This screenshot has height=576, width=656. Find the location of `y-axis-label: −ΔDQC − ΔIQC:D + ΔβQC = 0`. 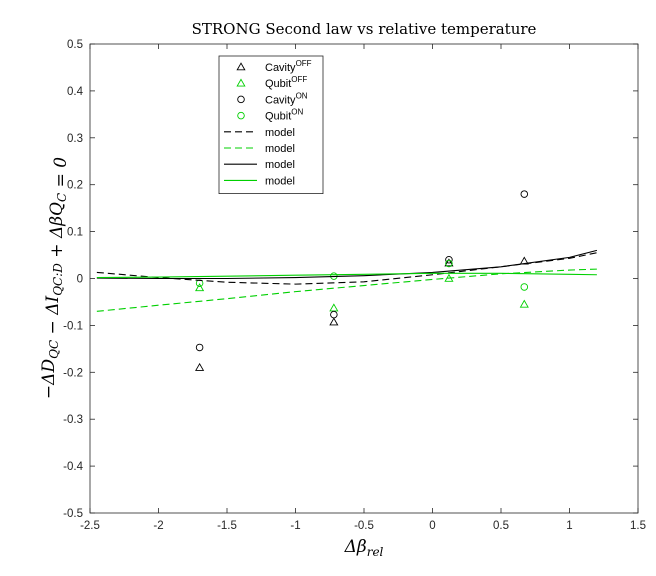

y-axis-label: −ΔDQC − ΔIQC:D + ΔβQC = 0 is located at coordinates (55, 278).